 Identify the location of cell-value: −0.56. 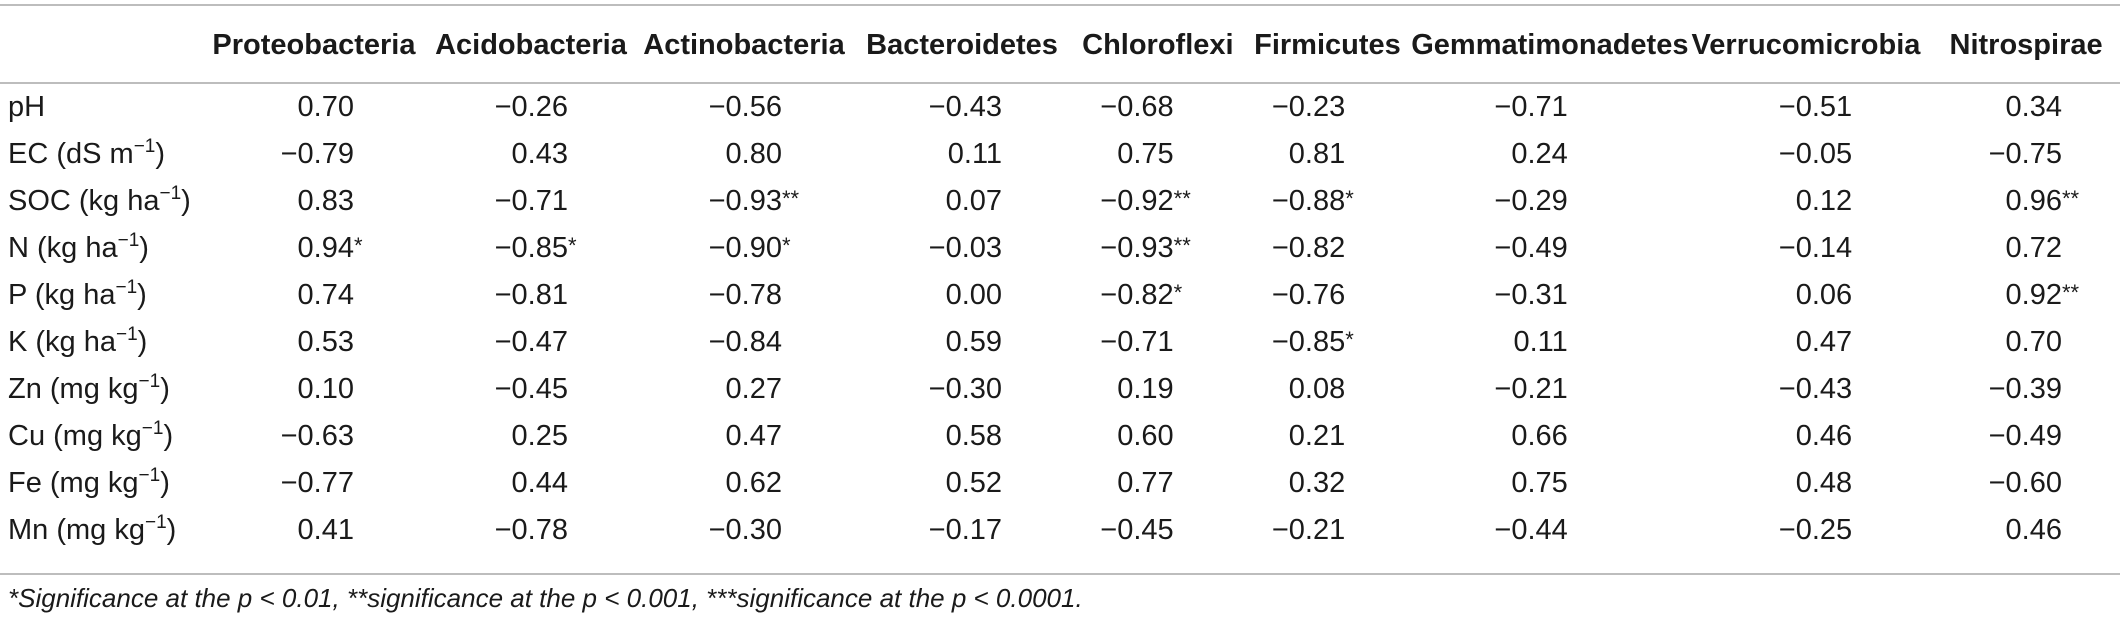
(745, 107).